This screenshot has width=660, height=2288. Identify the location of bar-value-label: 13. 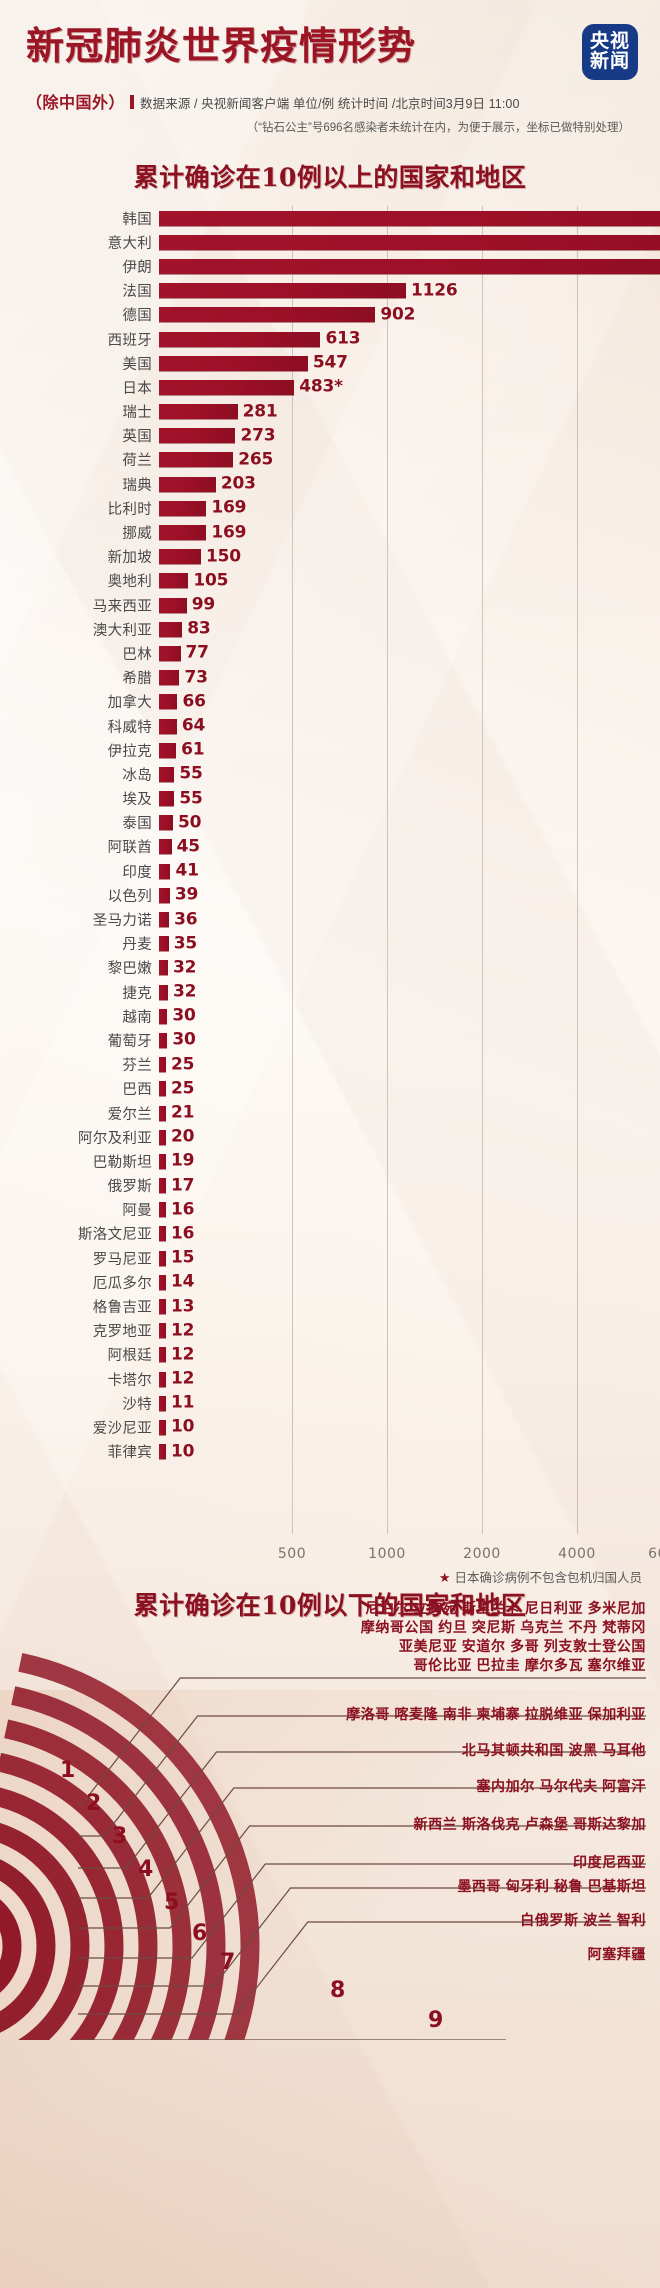
(183, 1306).